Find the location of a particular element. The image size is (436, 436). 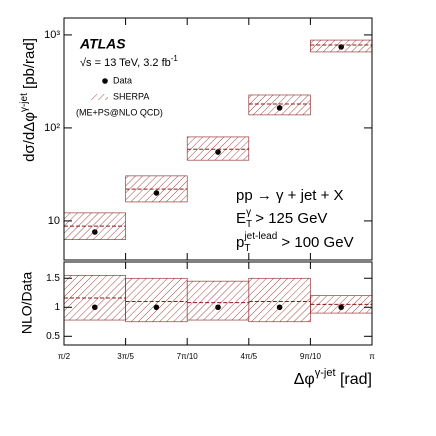

y-tick-label: 10² is located at coordinates (52, 128).